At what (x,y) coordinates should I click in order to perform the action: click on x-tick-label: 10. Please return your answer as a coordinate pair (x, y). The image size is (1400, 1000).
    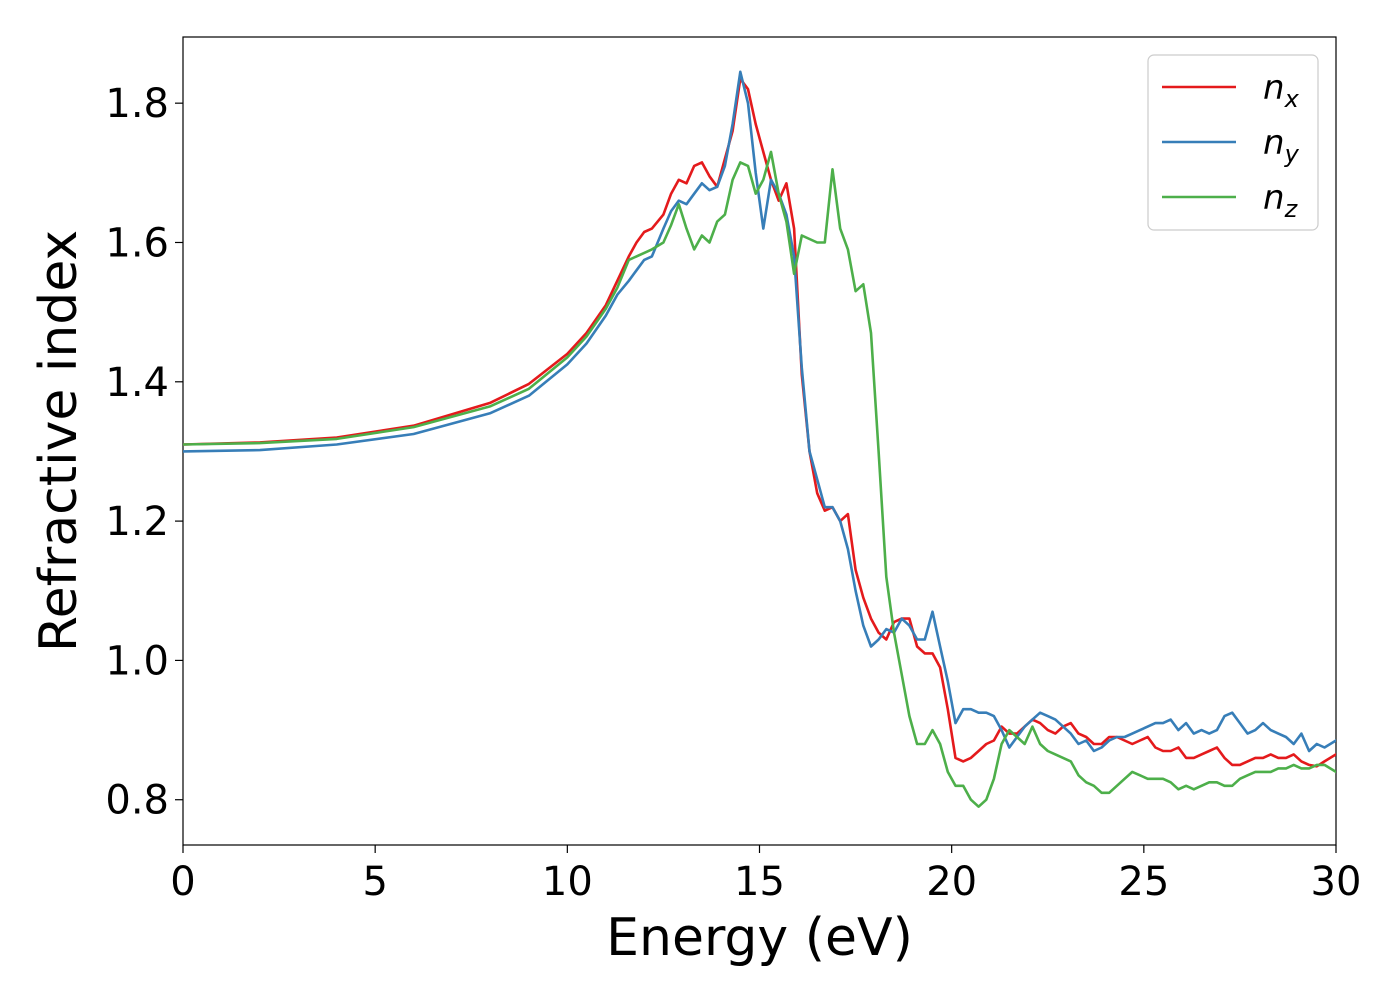
    Looking at the image, I should click on (567, 882).